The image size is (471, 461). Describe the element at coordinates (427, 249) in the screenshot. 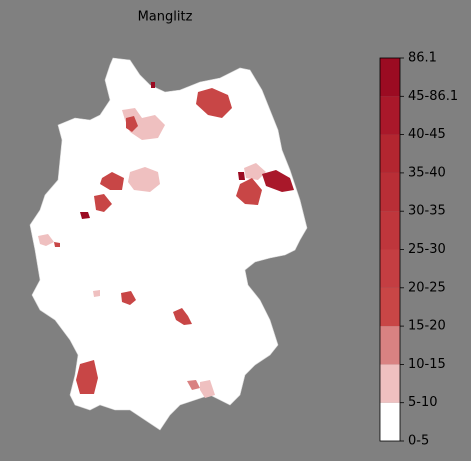

I see `colorbar-label: 25-30` at that location.